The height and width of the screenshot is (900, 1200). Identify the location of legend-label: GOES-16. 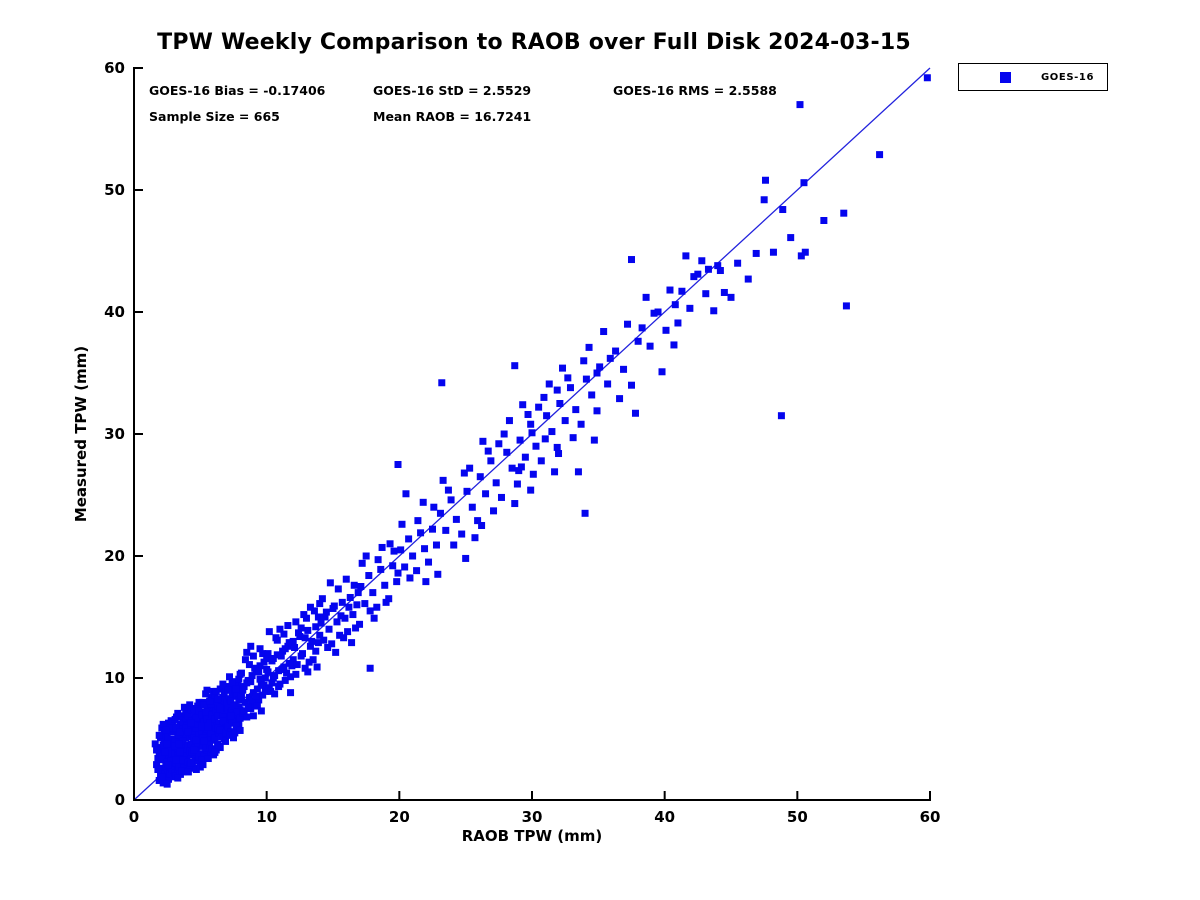
(1068, 77).